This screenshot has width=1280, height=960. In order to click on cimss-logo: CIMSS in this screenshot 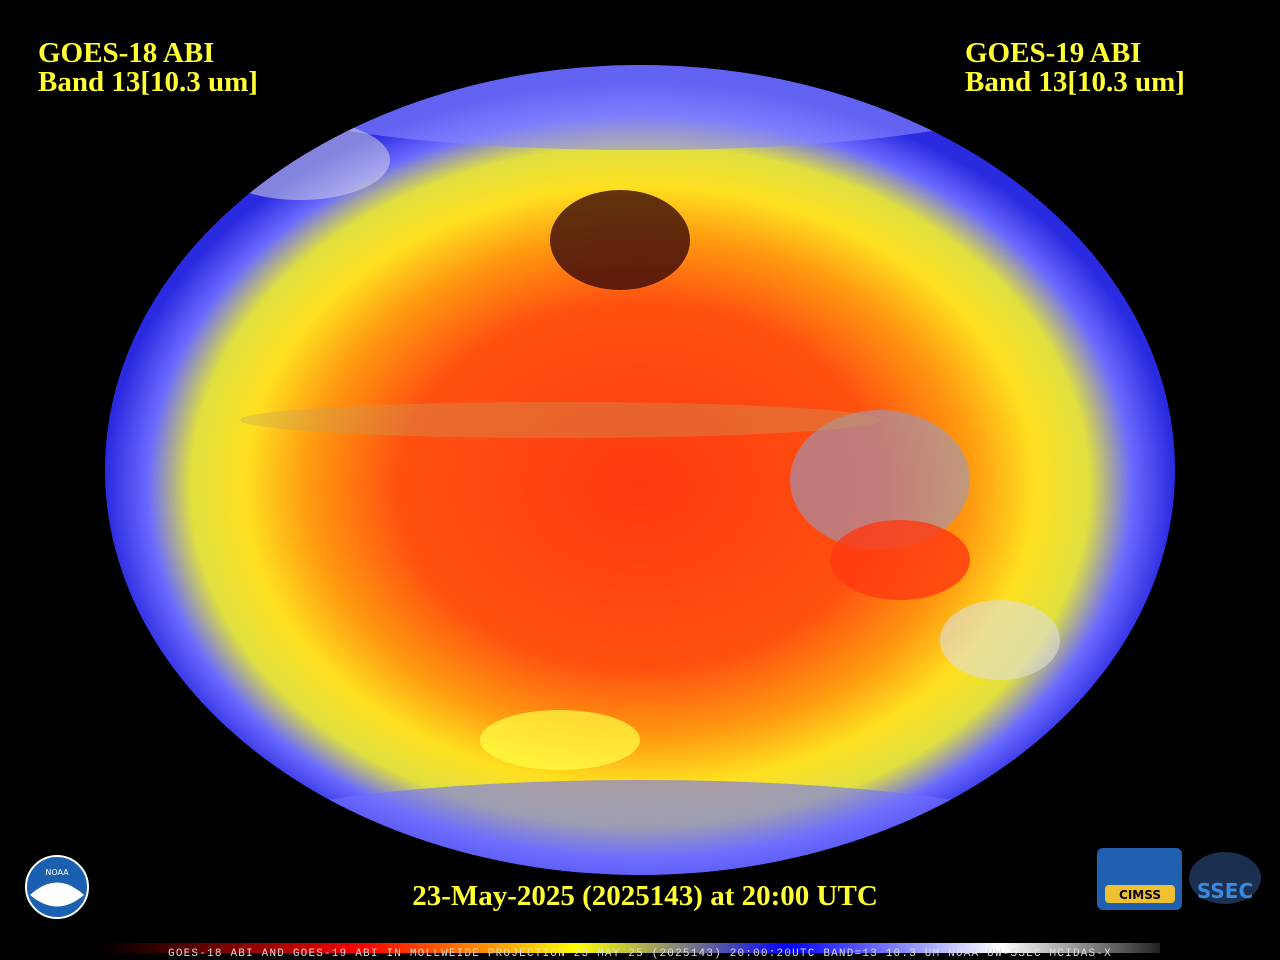, I will do `click(1139, 879)`.